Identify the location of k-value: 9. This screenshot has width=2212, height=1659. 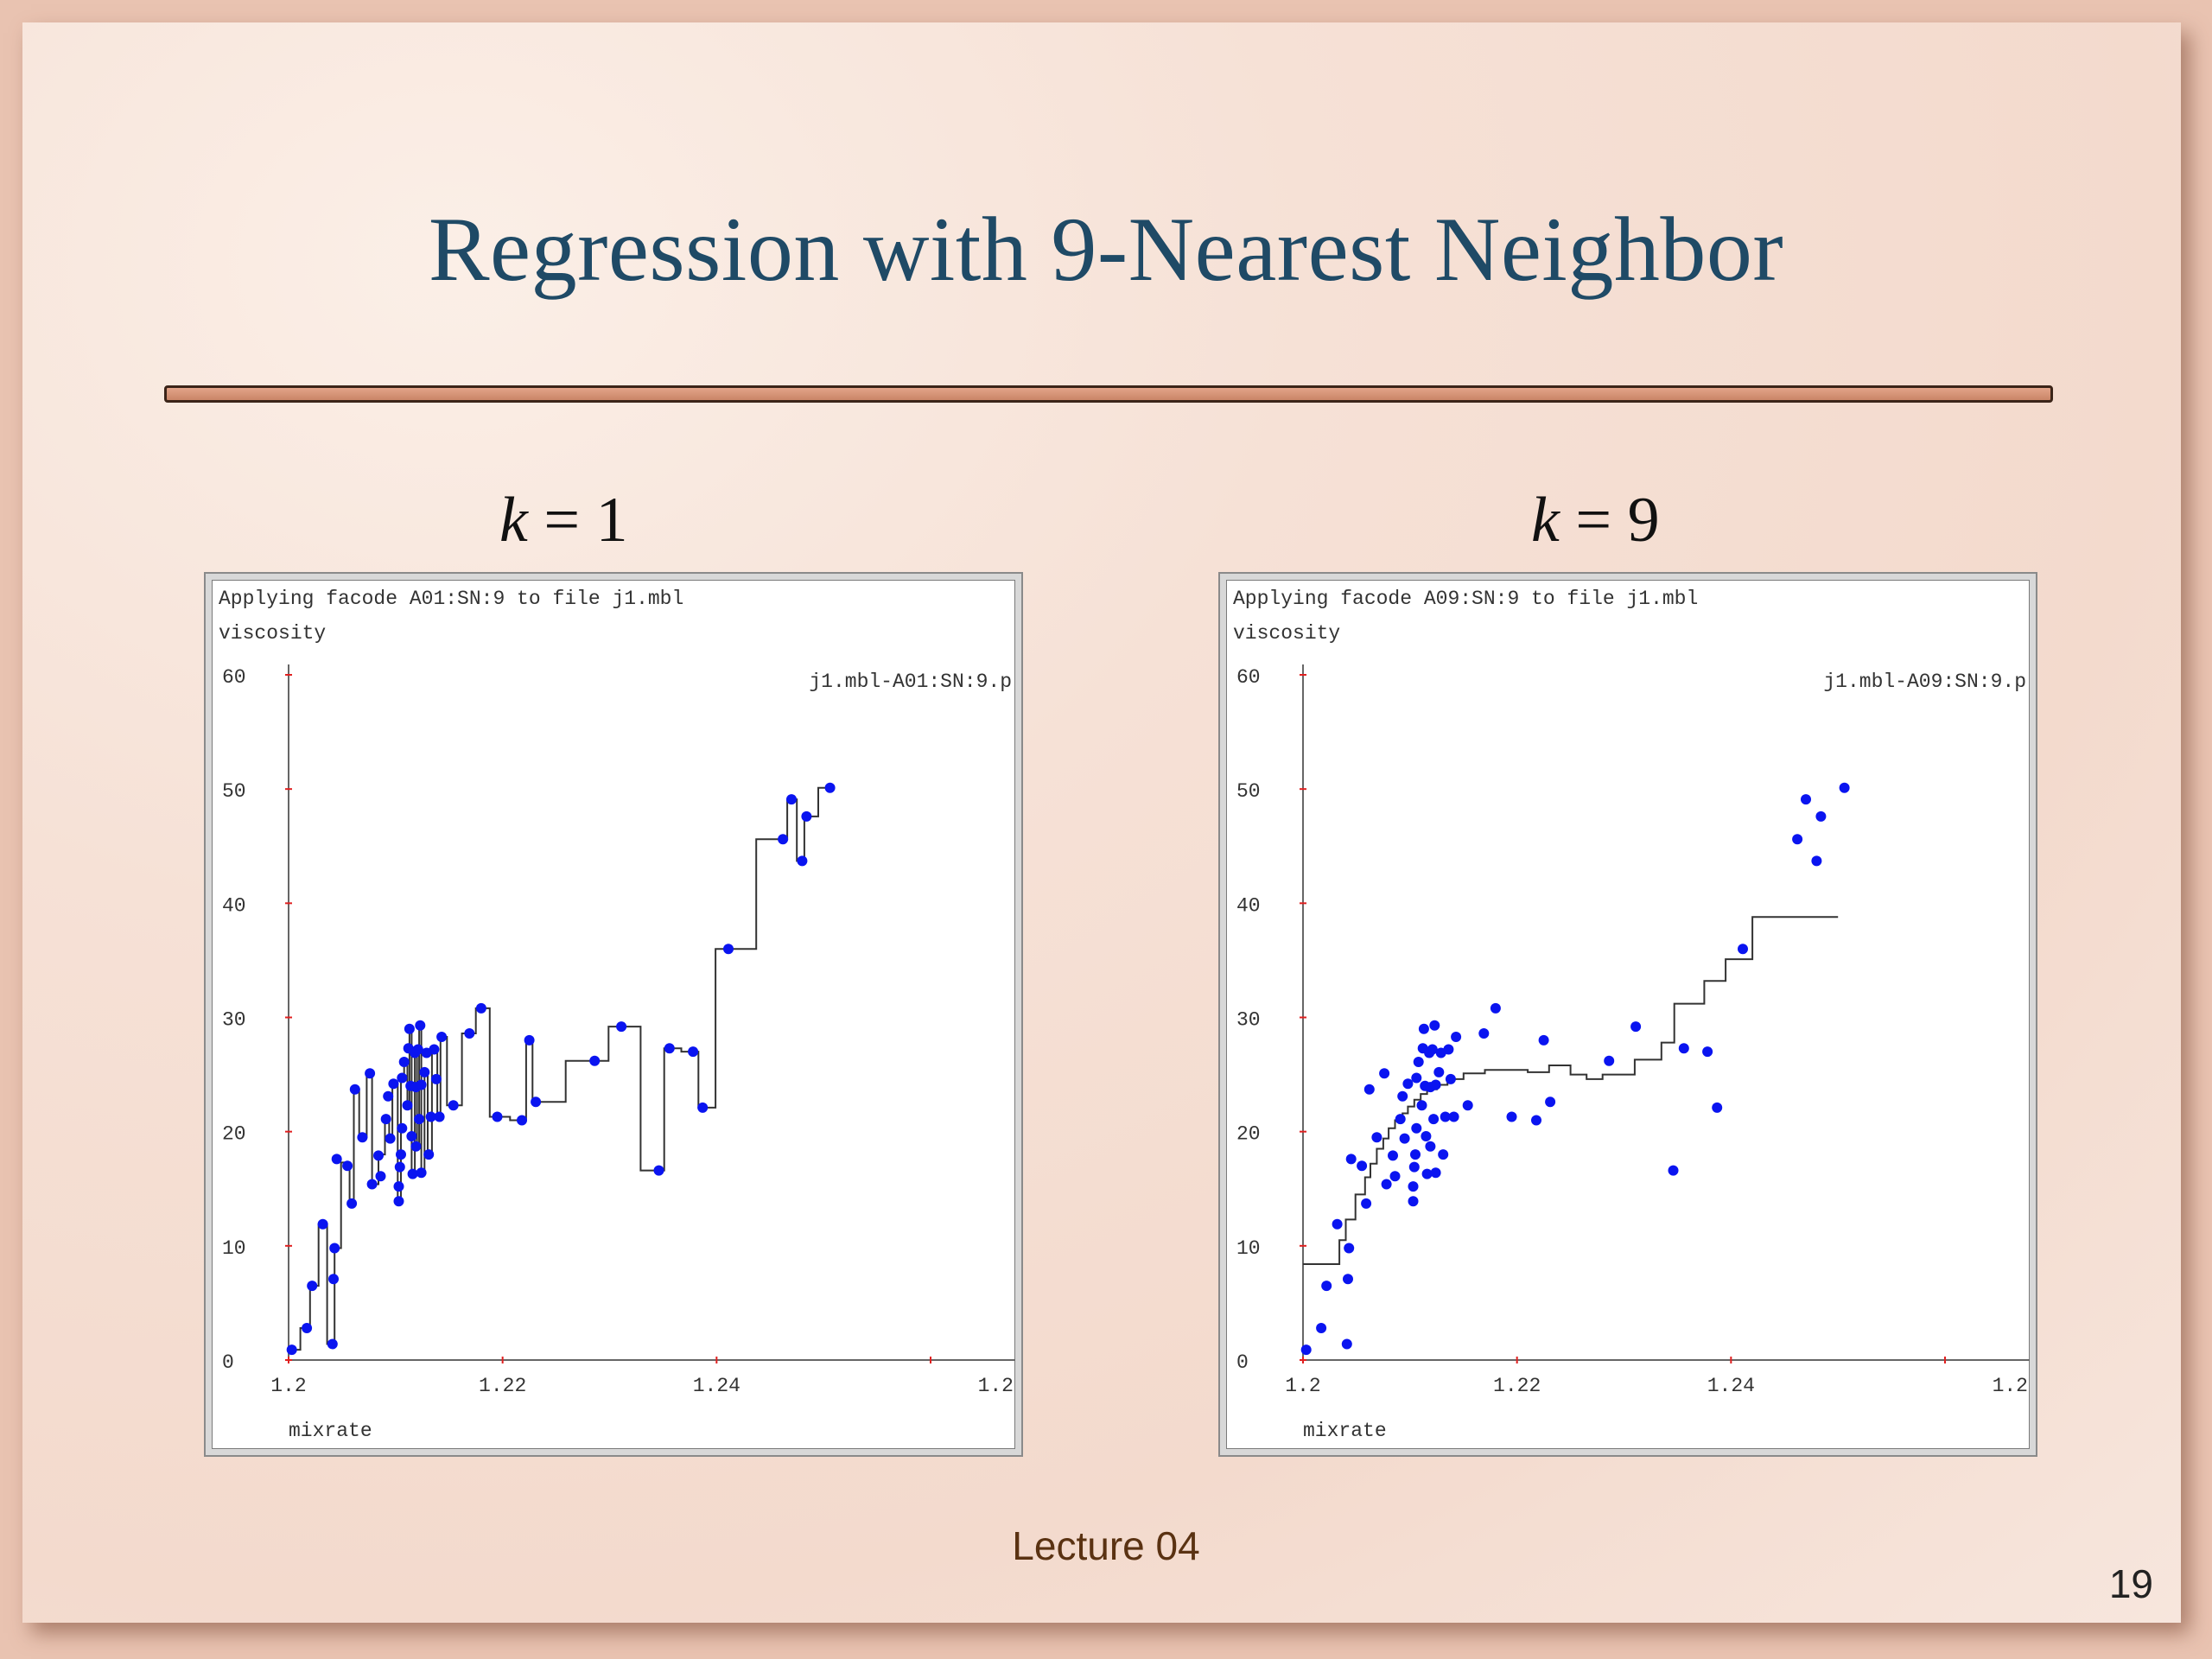
(1643, 520).